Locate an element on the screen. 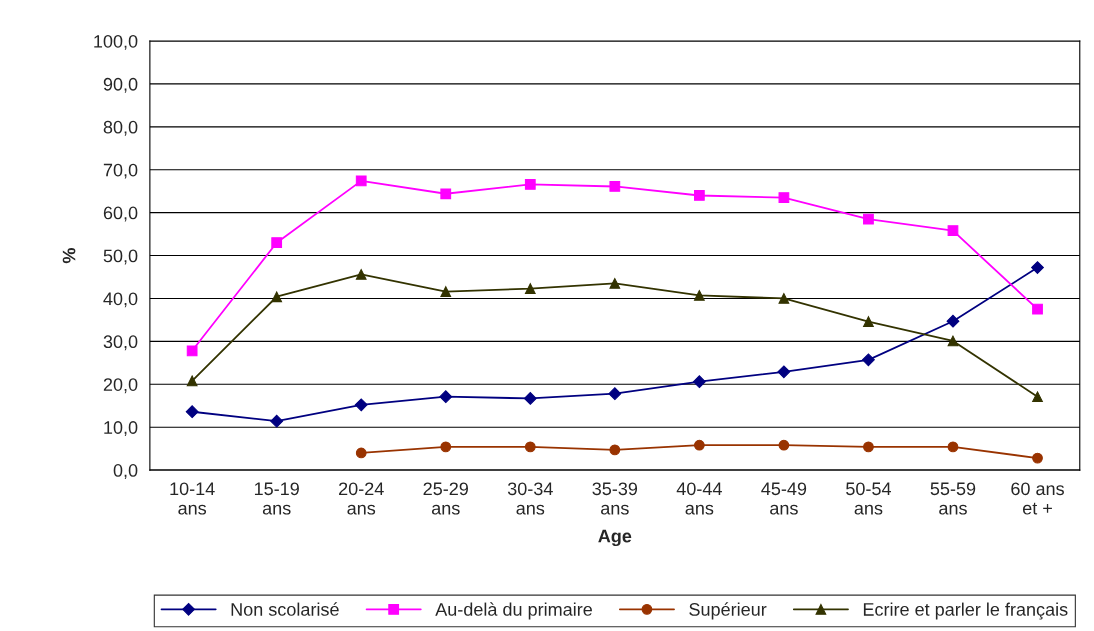 The height and width of the screenshot is (631, 1094). y-tick-label: 80,0 is located at coordinates (120, 128).